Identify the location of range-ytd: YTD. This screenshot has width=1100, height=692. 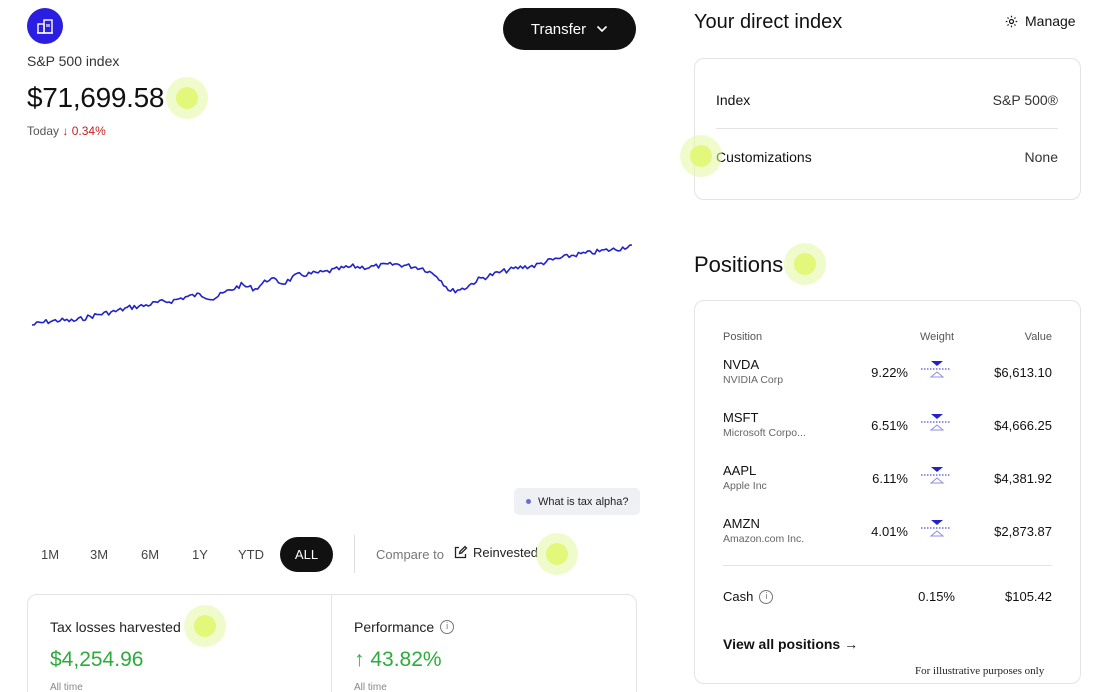
(251, 554).